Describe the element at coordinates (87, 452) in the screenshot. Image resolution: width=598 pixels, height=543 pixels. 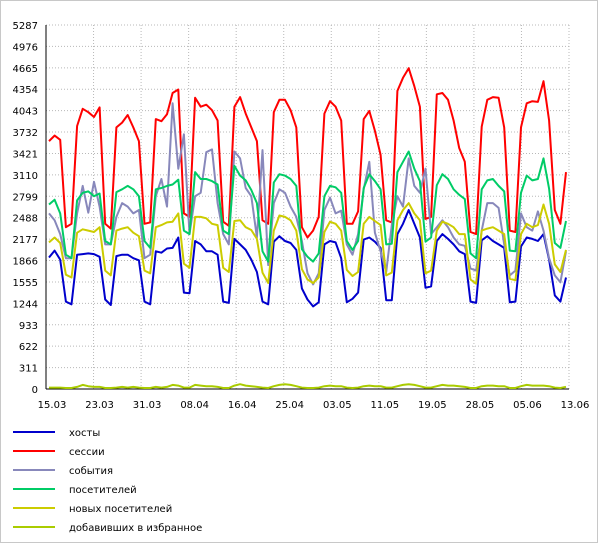
I see `legend-label-1: сессии` at that location.